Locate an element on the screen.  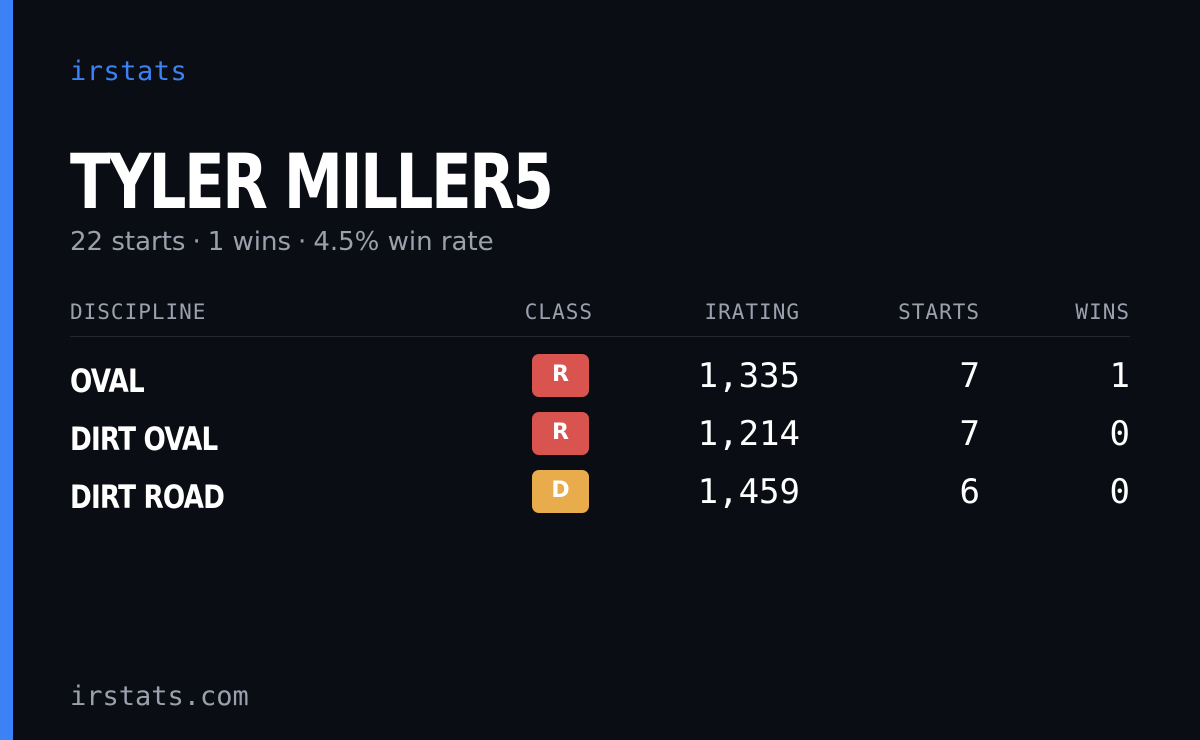
win-rate-summary: 4.5% win rate is located at coordinates (403, 242).